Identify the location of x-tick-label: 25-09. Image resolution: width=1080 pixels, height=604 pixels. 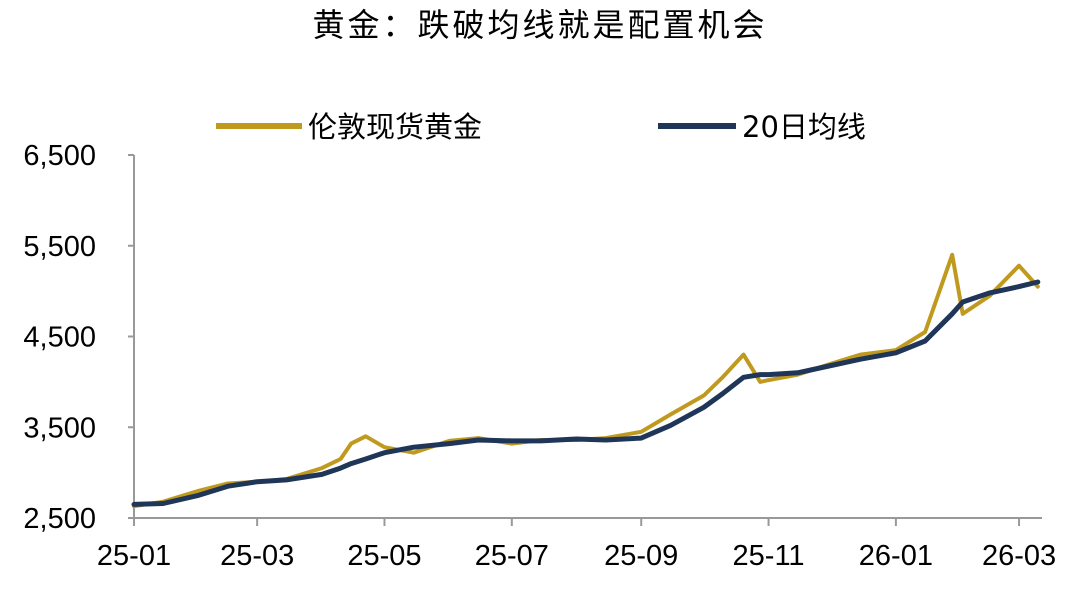
(641, 556).